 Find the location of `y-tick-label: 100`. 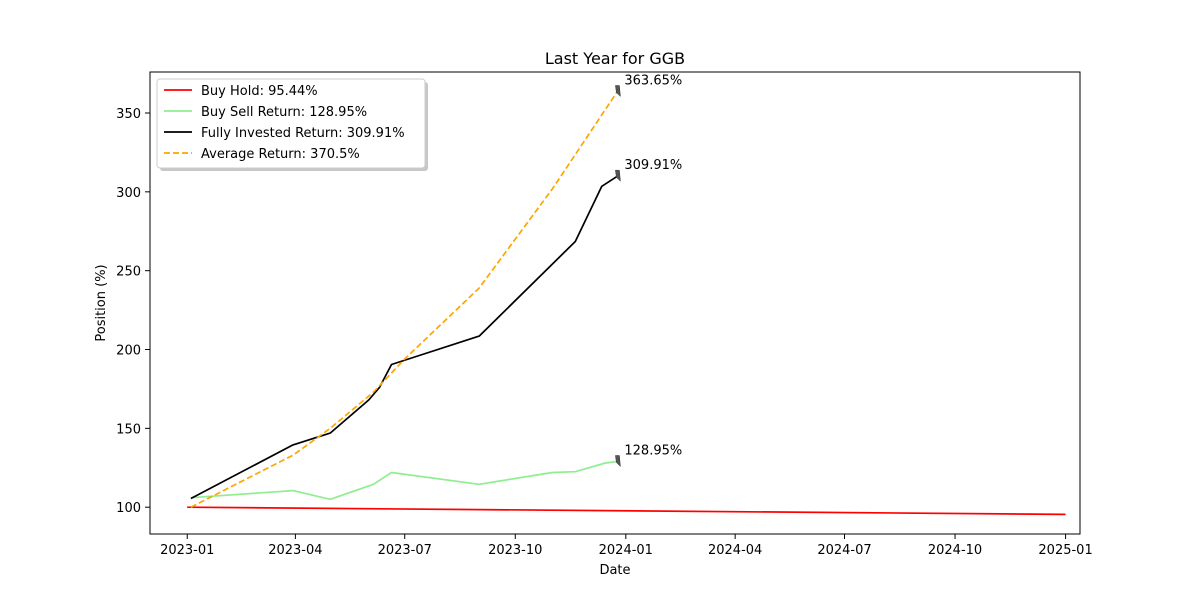

y-tick-label: 100 is located at coordinates (128, 508).